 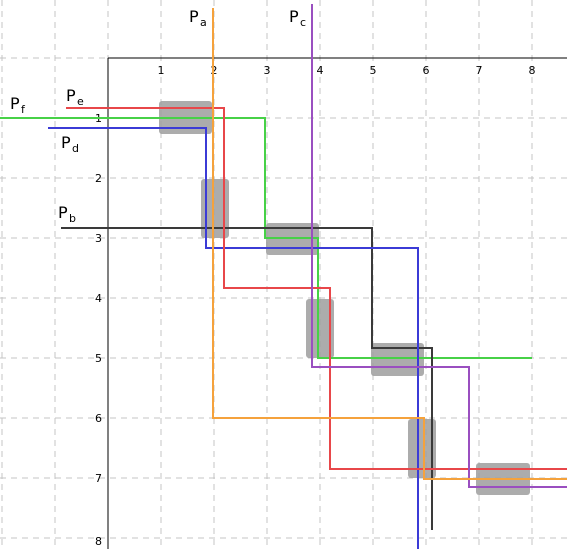 I want to click on svg-text: a, so click(x=203, y=22).